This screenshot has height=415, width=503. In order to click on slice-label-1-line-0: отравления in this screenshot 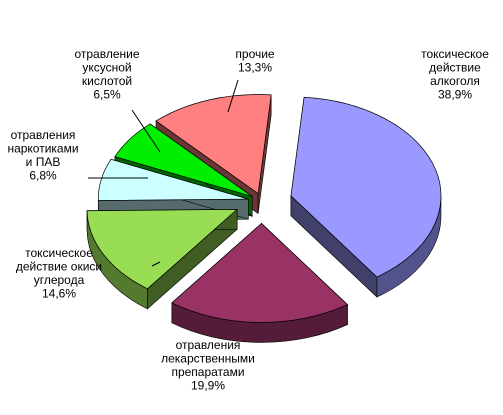, I will do `click(208, 345)`.